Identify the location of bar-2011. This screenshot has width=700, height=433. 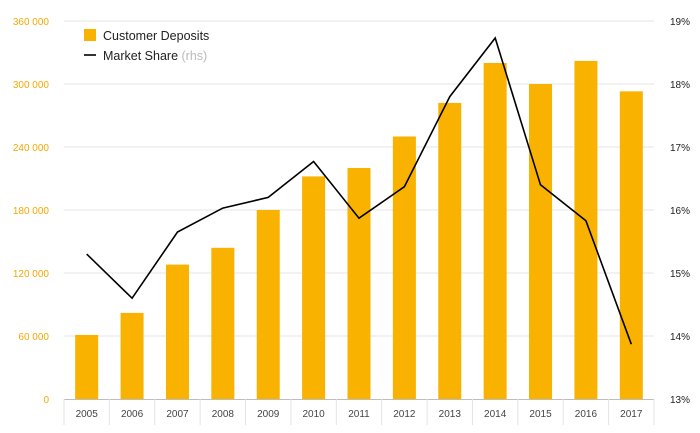
(359, 283).